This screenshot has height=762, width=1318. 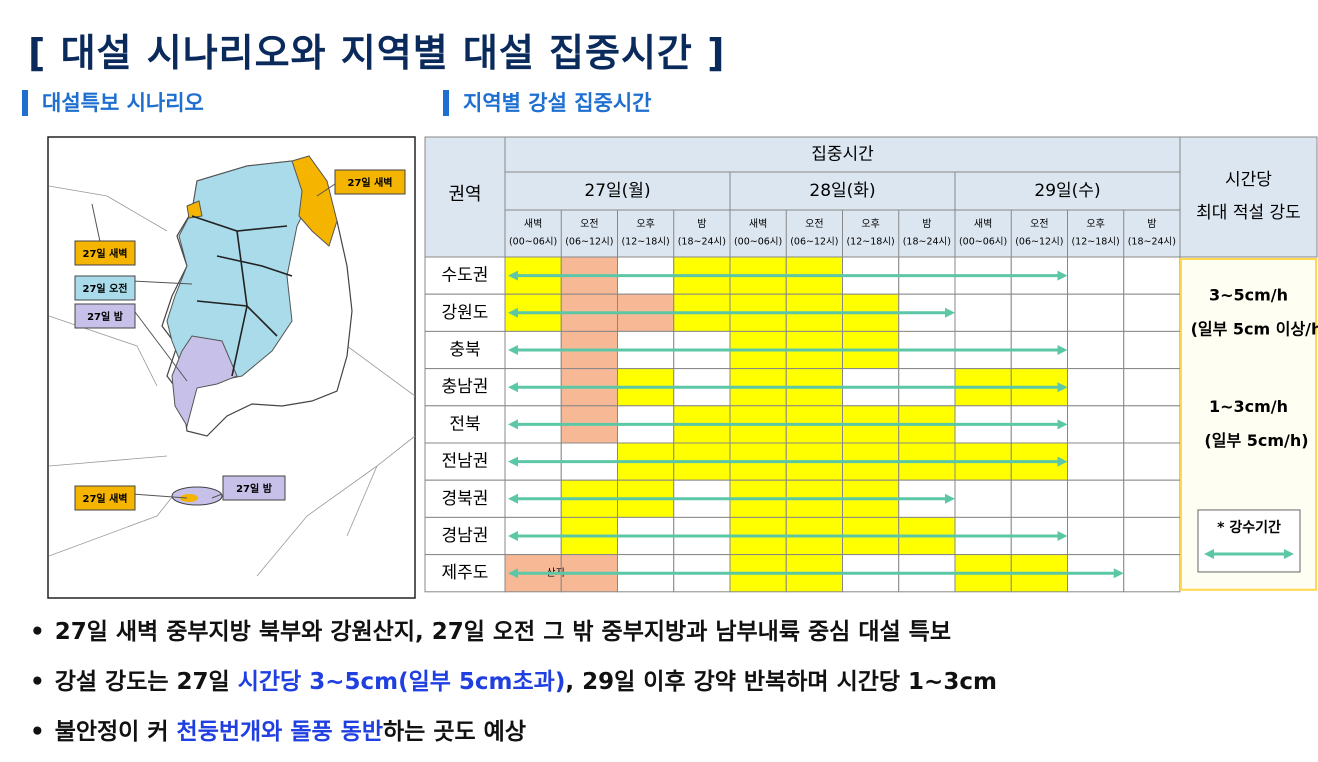 What do you see at coordinates (617, 191) in the screenshot?
I see `day-header: 27일(월)` at bounding box center [617, 191].